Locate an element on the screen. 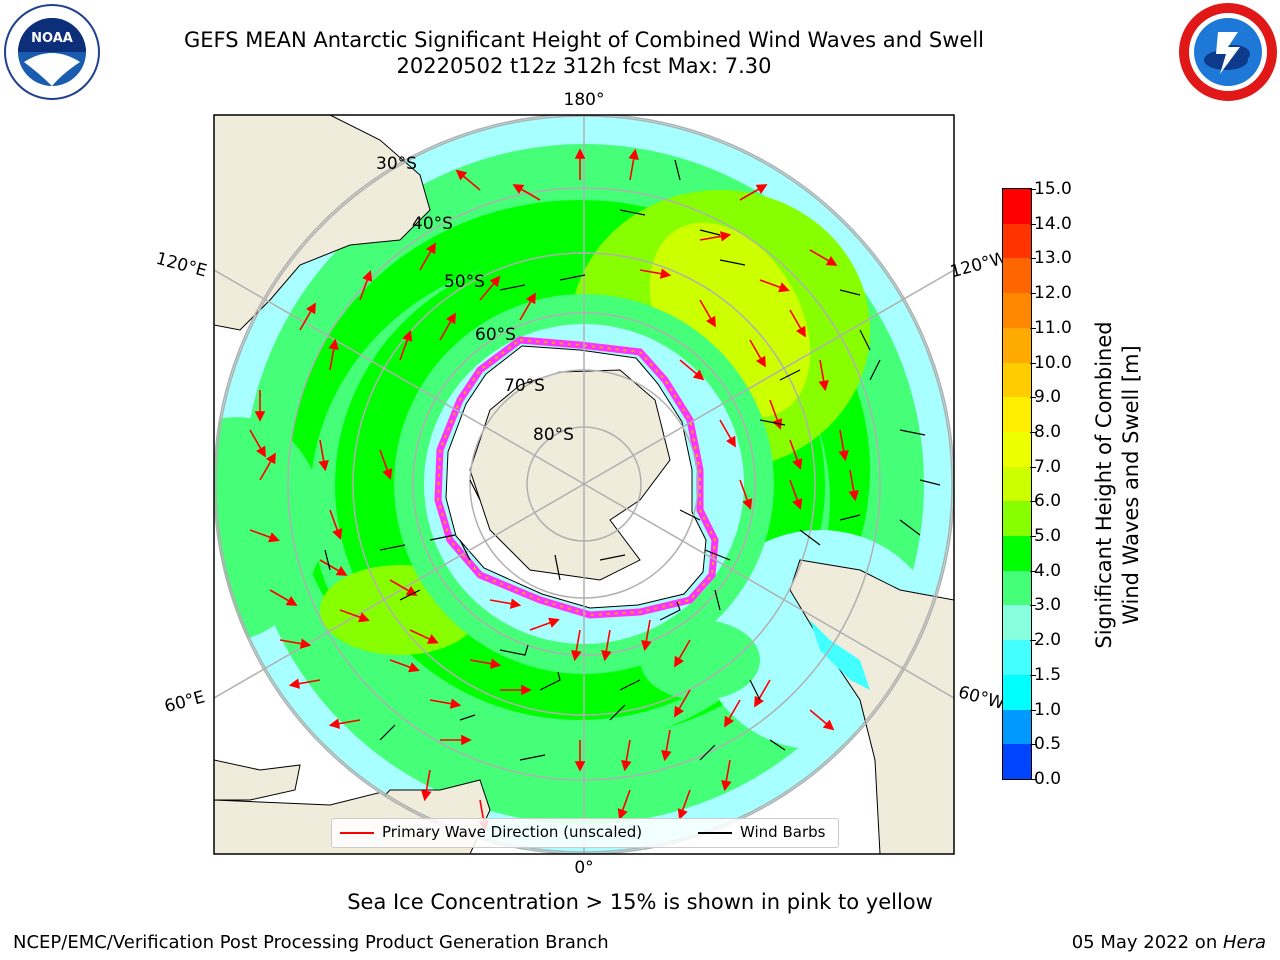 This screenshot has height=960, width=1280. lon-label-180: 180° is located at coordinates (584, 100).